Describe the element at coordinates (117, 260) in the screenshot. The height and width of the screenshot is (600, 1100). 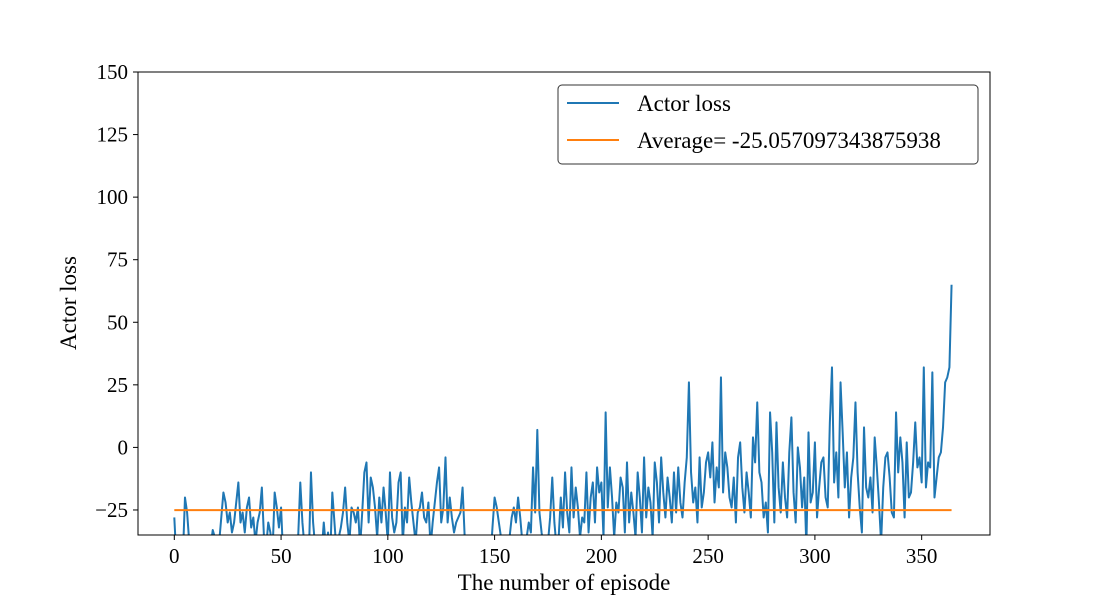
I see `y-tick-label: 75` at that location.